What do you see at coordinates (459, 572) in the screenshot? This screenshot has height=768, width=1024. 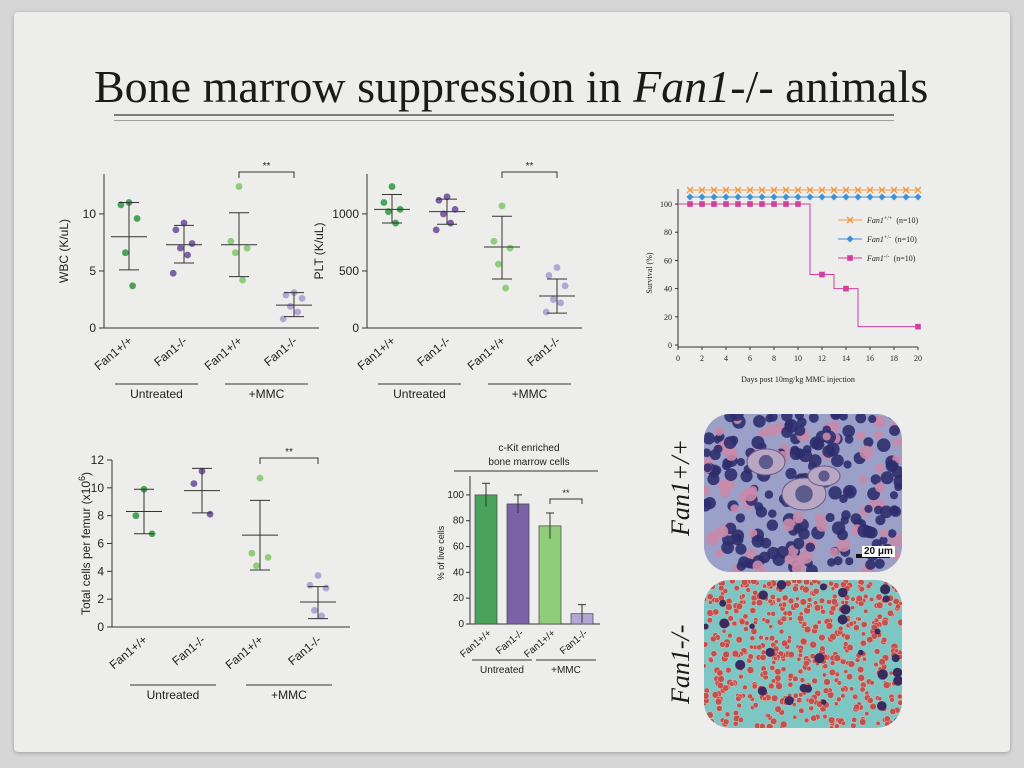 I see `y-tick-label: 40` at bounding box center [459, 572].